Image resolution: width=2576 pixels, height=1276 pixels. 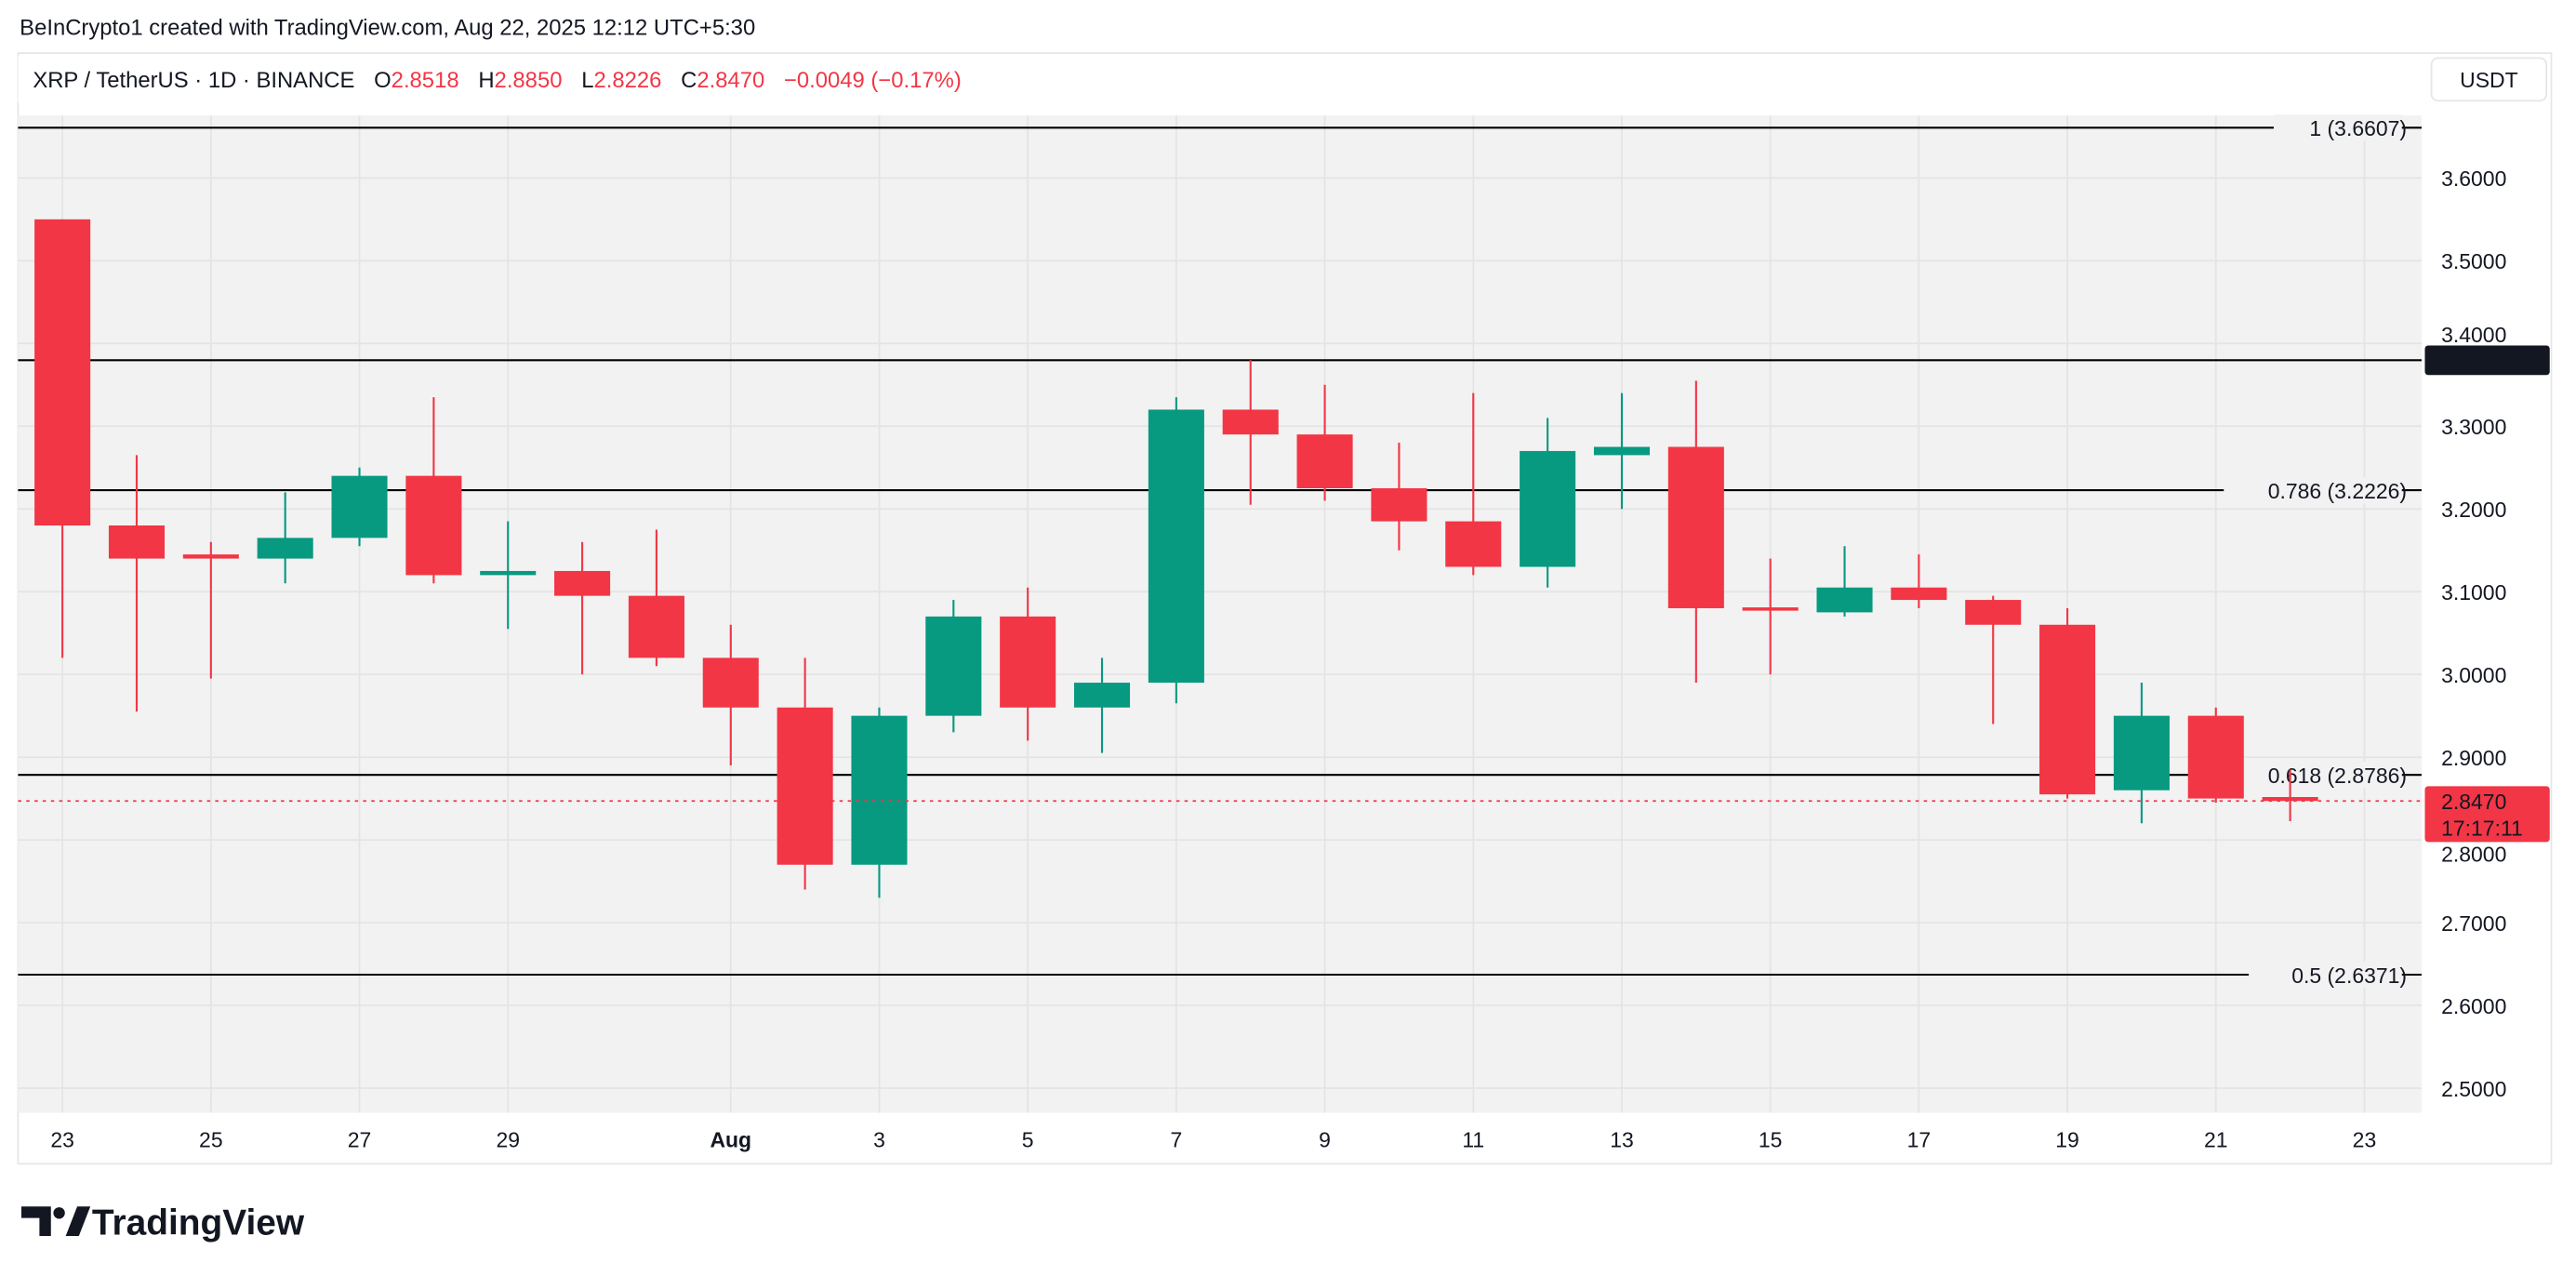 What do you see at coordinates (2482, 828) in the screenshot?
I see `countdown-text: 17:17:11` at bounding box center [2482, 828].